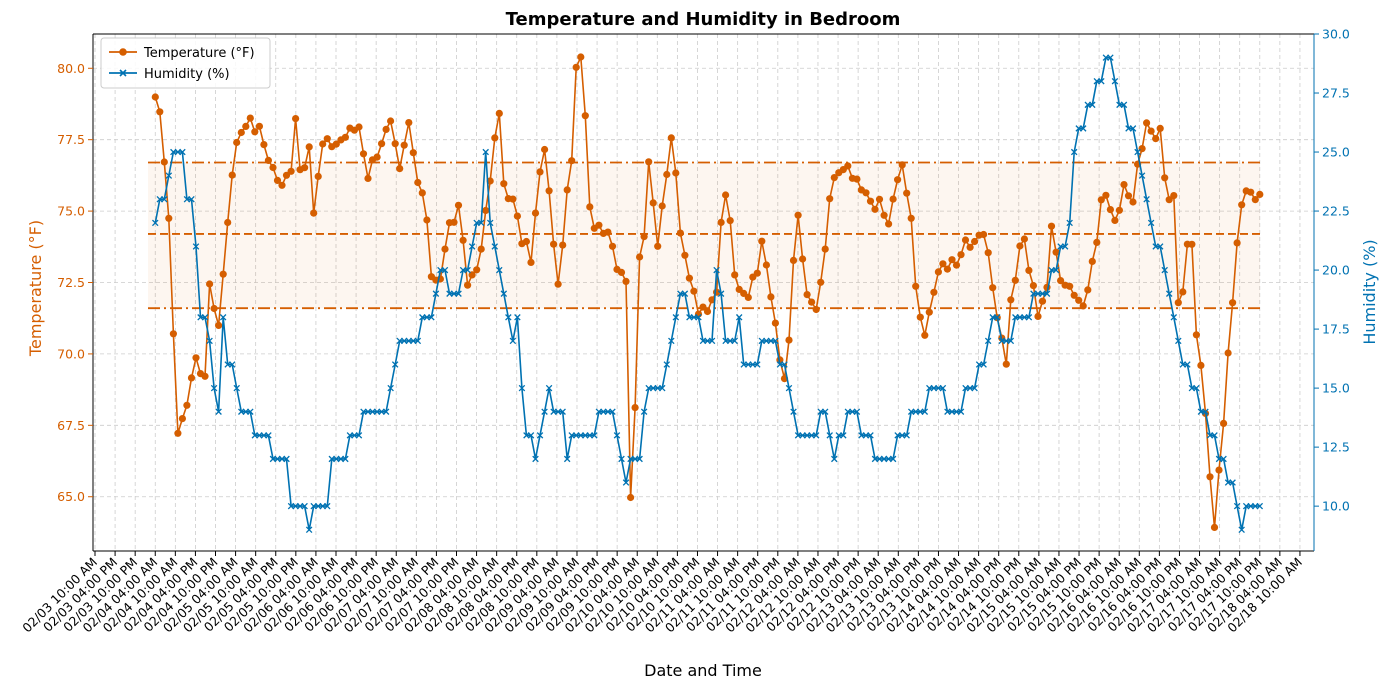 The width and height of the screenshot is (1389, 690). Describe the element at coordinates (71, 282) in the screenshot. I see `left-y-tick-label: 72.5` at that location.